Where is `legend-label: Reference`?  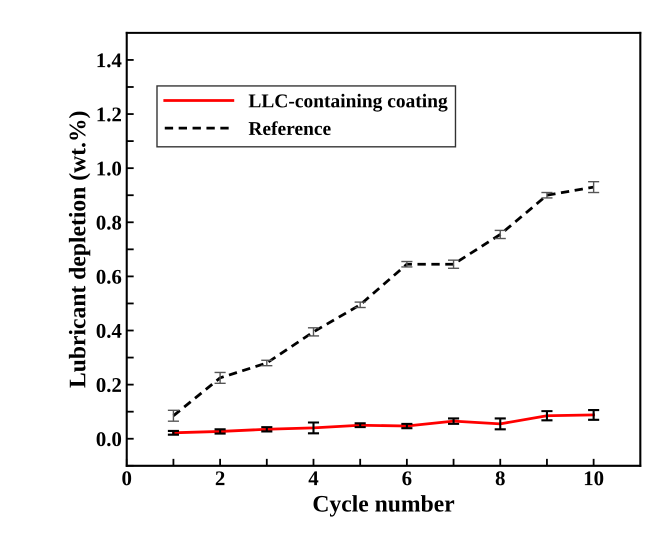 legend-label: Reference is located at coordinates (289, 128).